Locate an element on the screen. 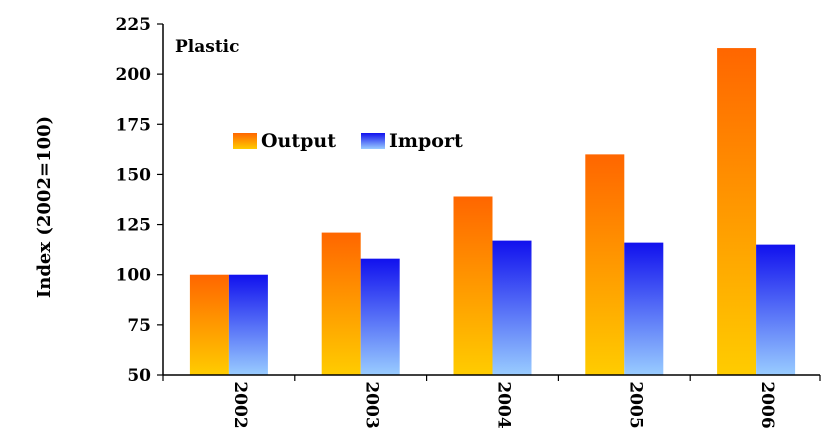 This screenshot has height=440, width=822. x-tick-label-2005: 2005 is located at coordinates (635, 404).